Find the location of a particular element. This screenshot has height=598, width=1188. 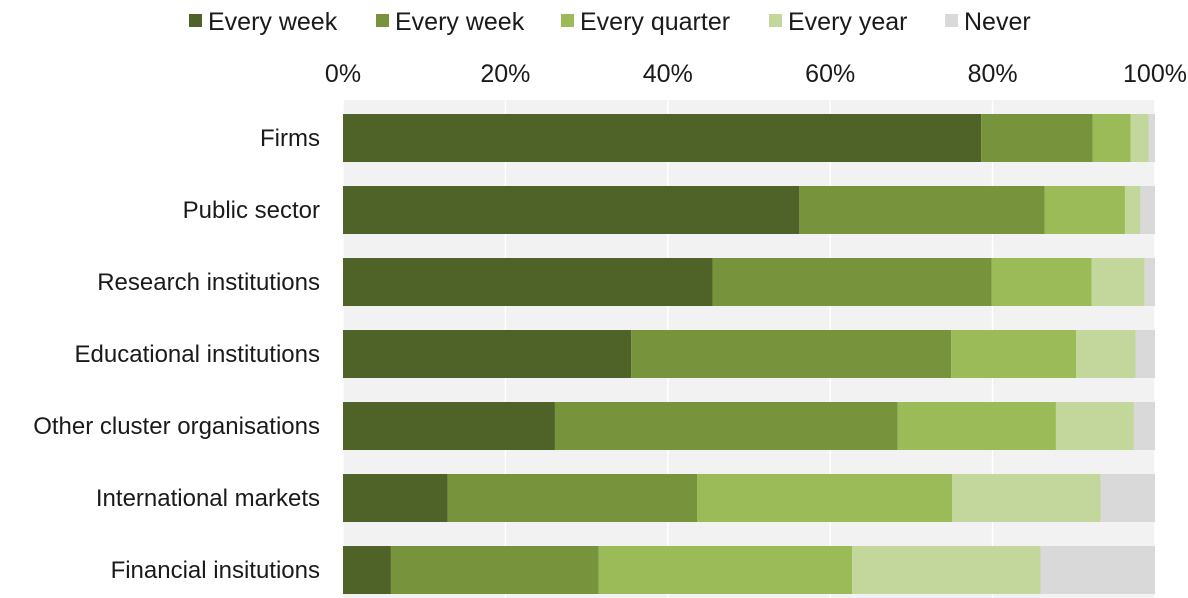

legend-label-2: Every quarter is located at coordinates (655, 22).